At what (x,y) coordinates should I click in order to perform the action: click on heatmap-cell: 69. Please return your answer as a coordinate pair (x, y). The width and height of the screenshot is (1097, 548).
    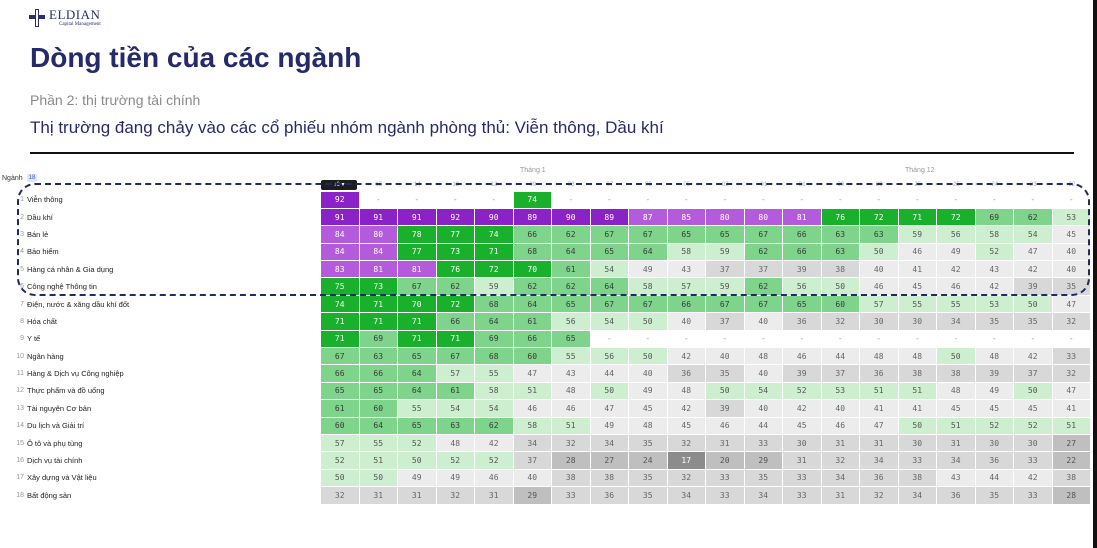
    Looking at the image, I should click on (994, 217).